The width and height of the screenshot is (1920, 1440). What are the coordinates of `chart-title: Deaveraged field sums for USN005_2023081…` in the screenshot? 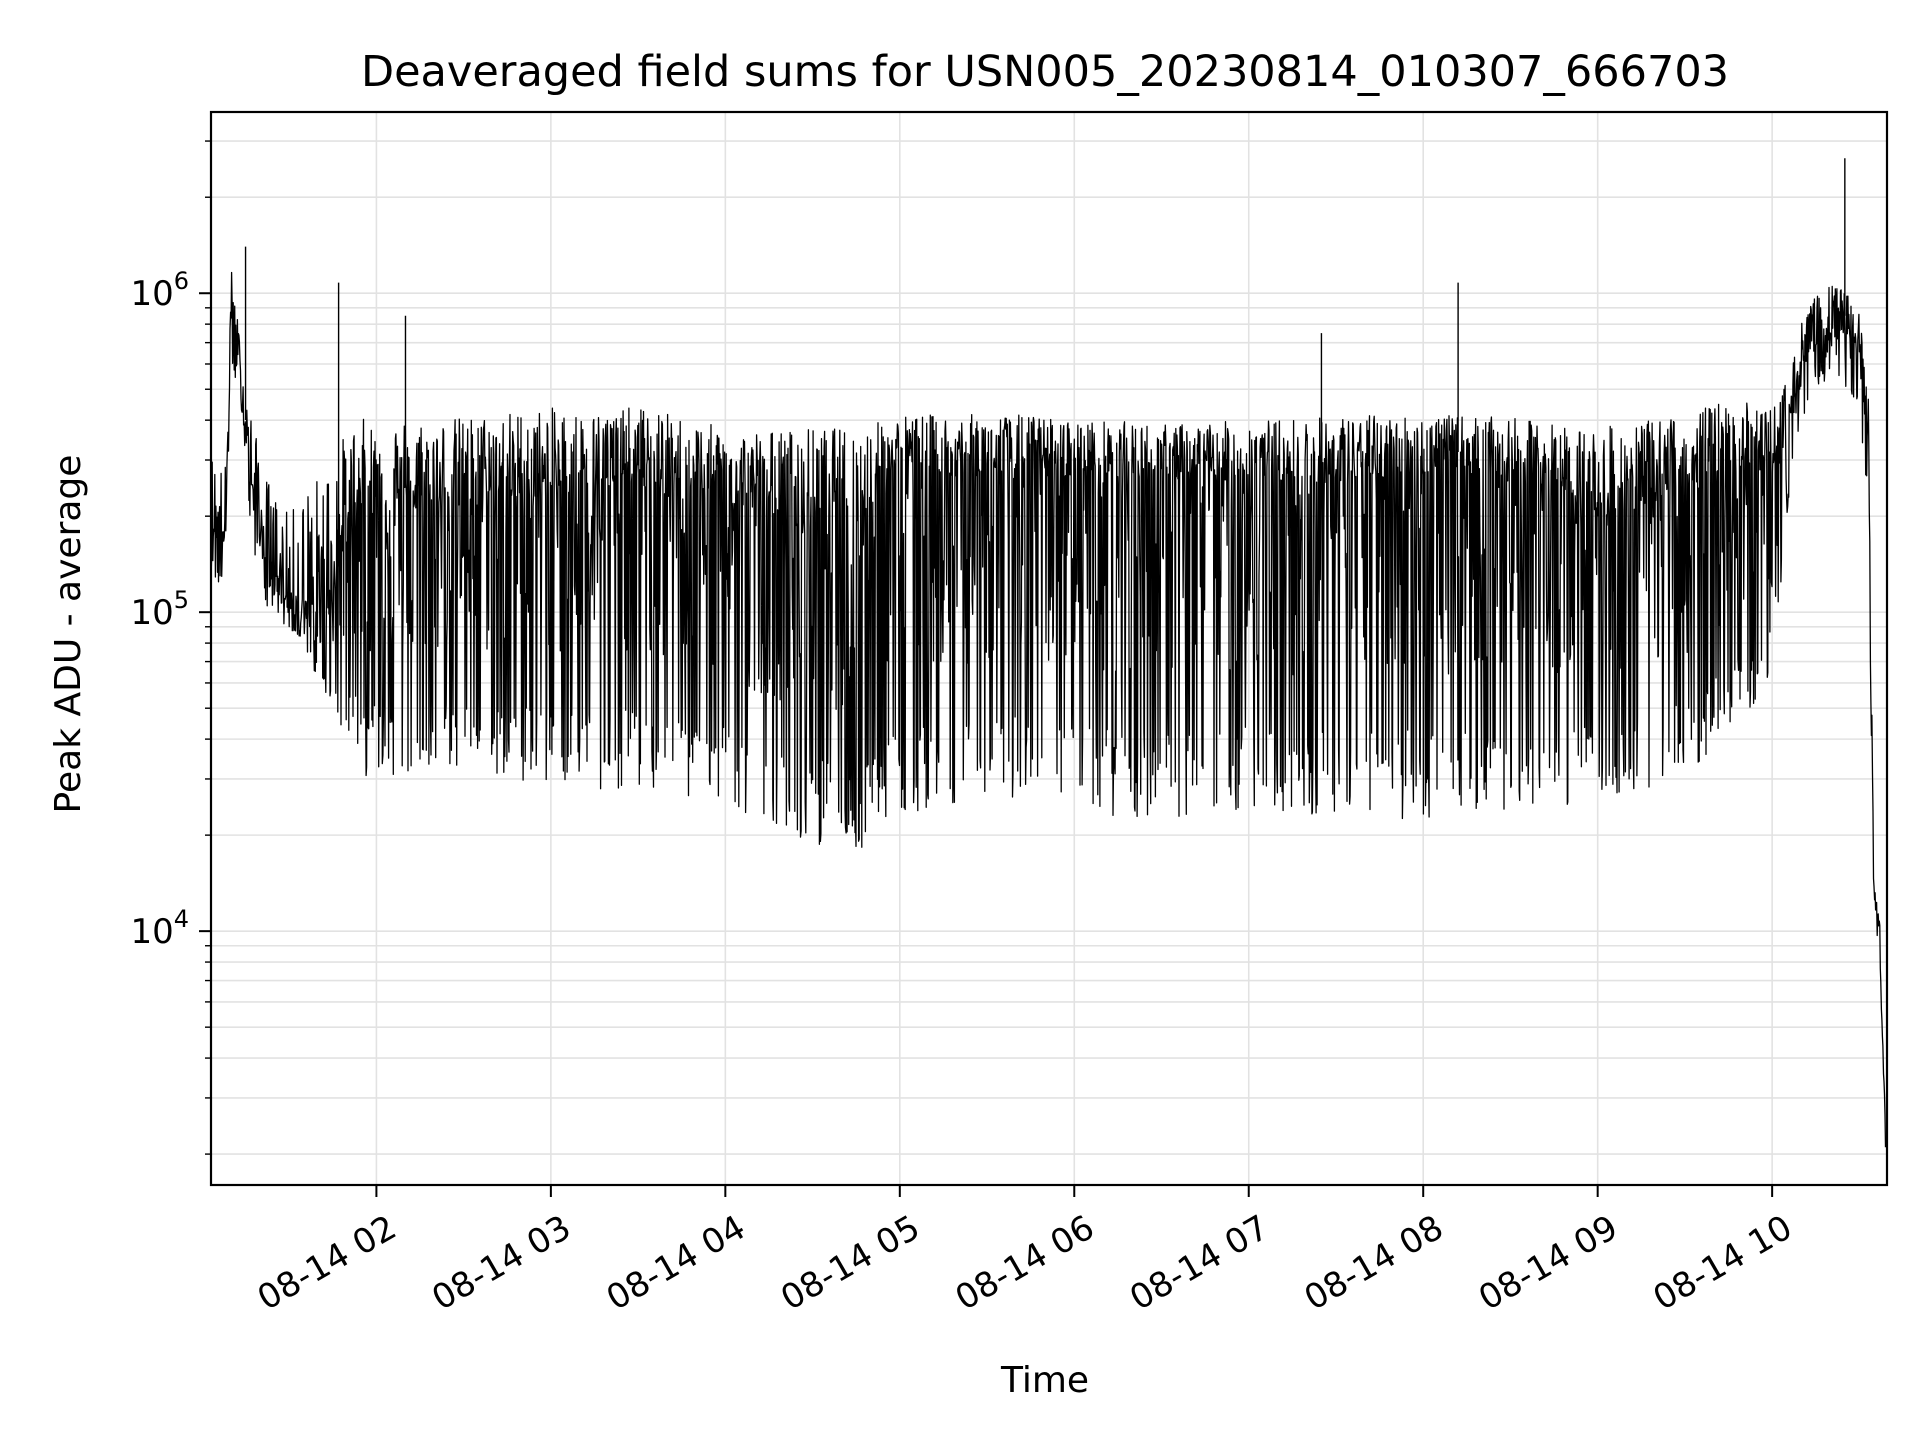 It's located at (1045, 72).